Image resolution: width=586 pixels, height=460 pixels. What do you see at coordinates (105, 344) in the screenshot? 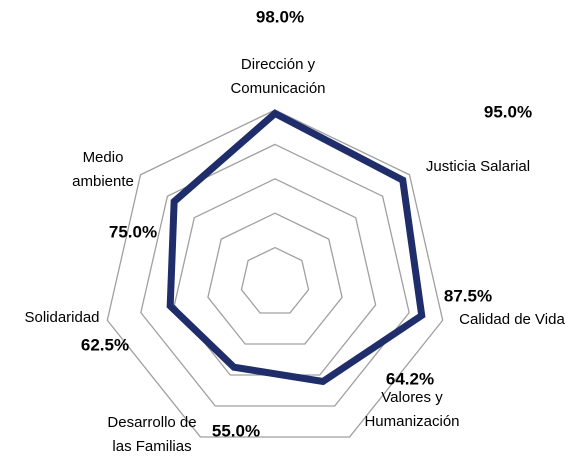
I see `value-label: 62.5%` at bounding box center [105, 344].